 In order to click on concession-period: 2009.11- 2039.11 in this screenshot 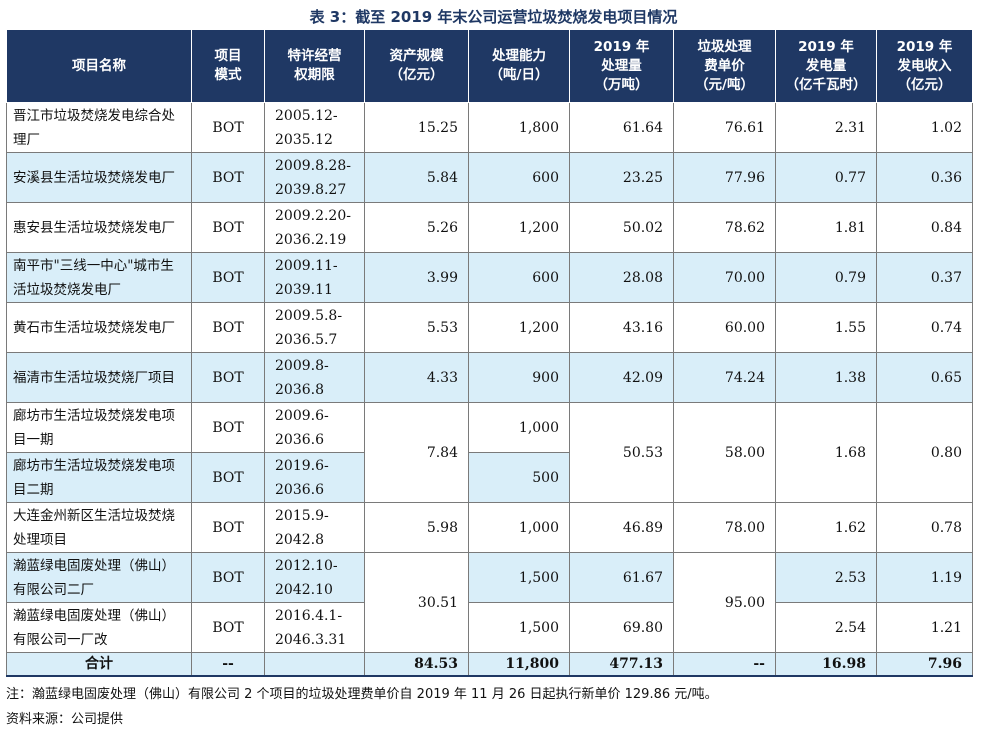, I will do `click(314, 277)`.